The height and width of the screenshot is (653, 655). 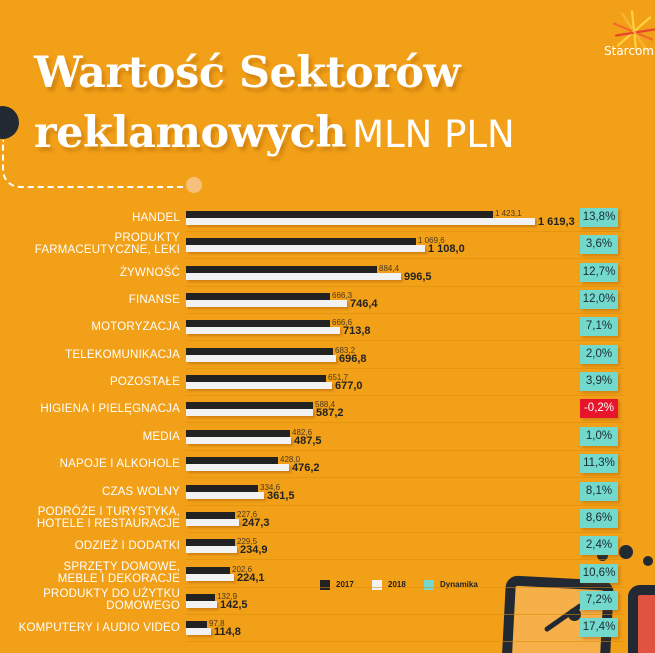 What do you see at coordinates (256, 523) in the screenshot?
I see `value-2018: 247,3` at bounding box center [256, 523].